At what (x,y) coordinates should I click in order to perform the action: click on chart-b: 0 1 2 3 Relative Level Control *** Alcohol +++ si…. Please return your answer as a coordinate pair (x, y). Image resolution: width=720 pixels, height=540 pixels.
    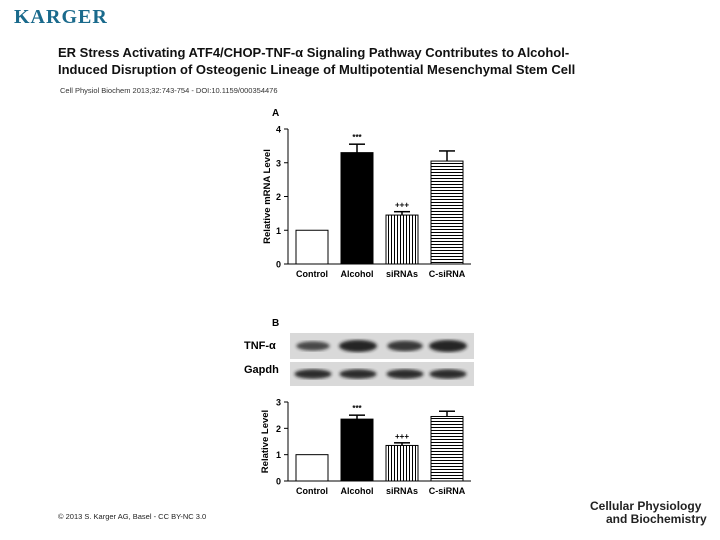
    Looking at the image, I should click on (365, 447).